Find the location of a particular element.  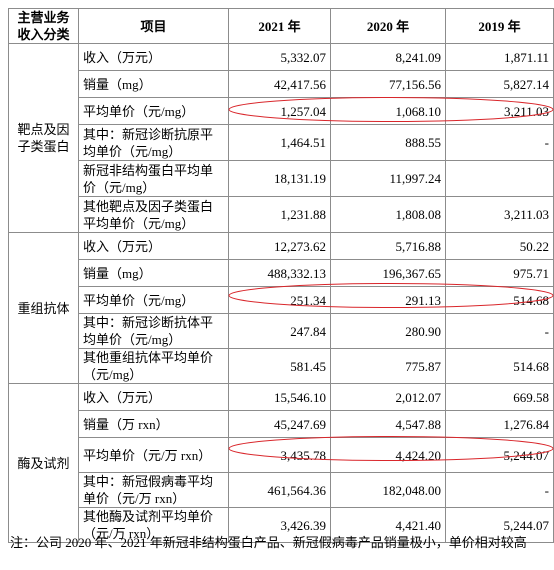

value-cell: 8,241.09 is located at coordinates (388, 57).